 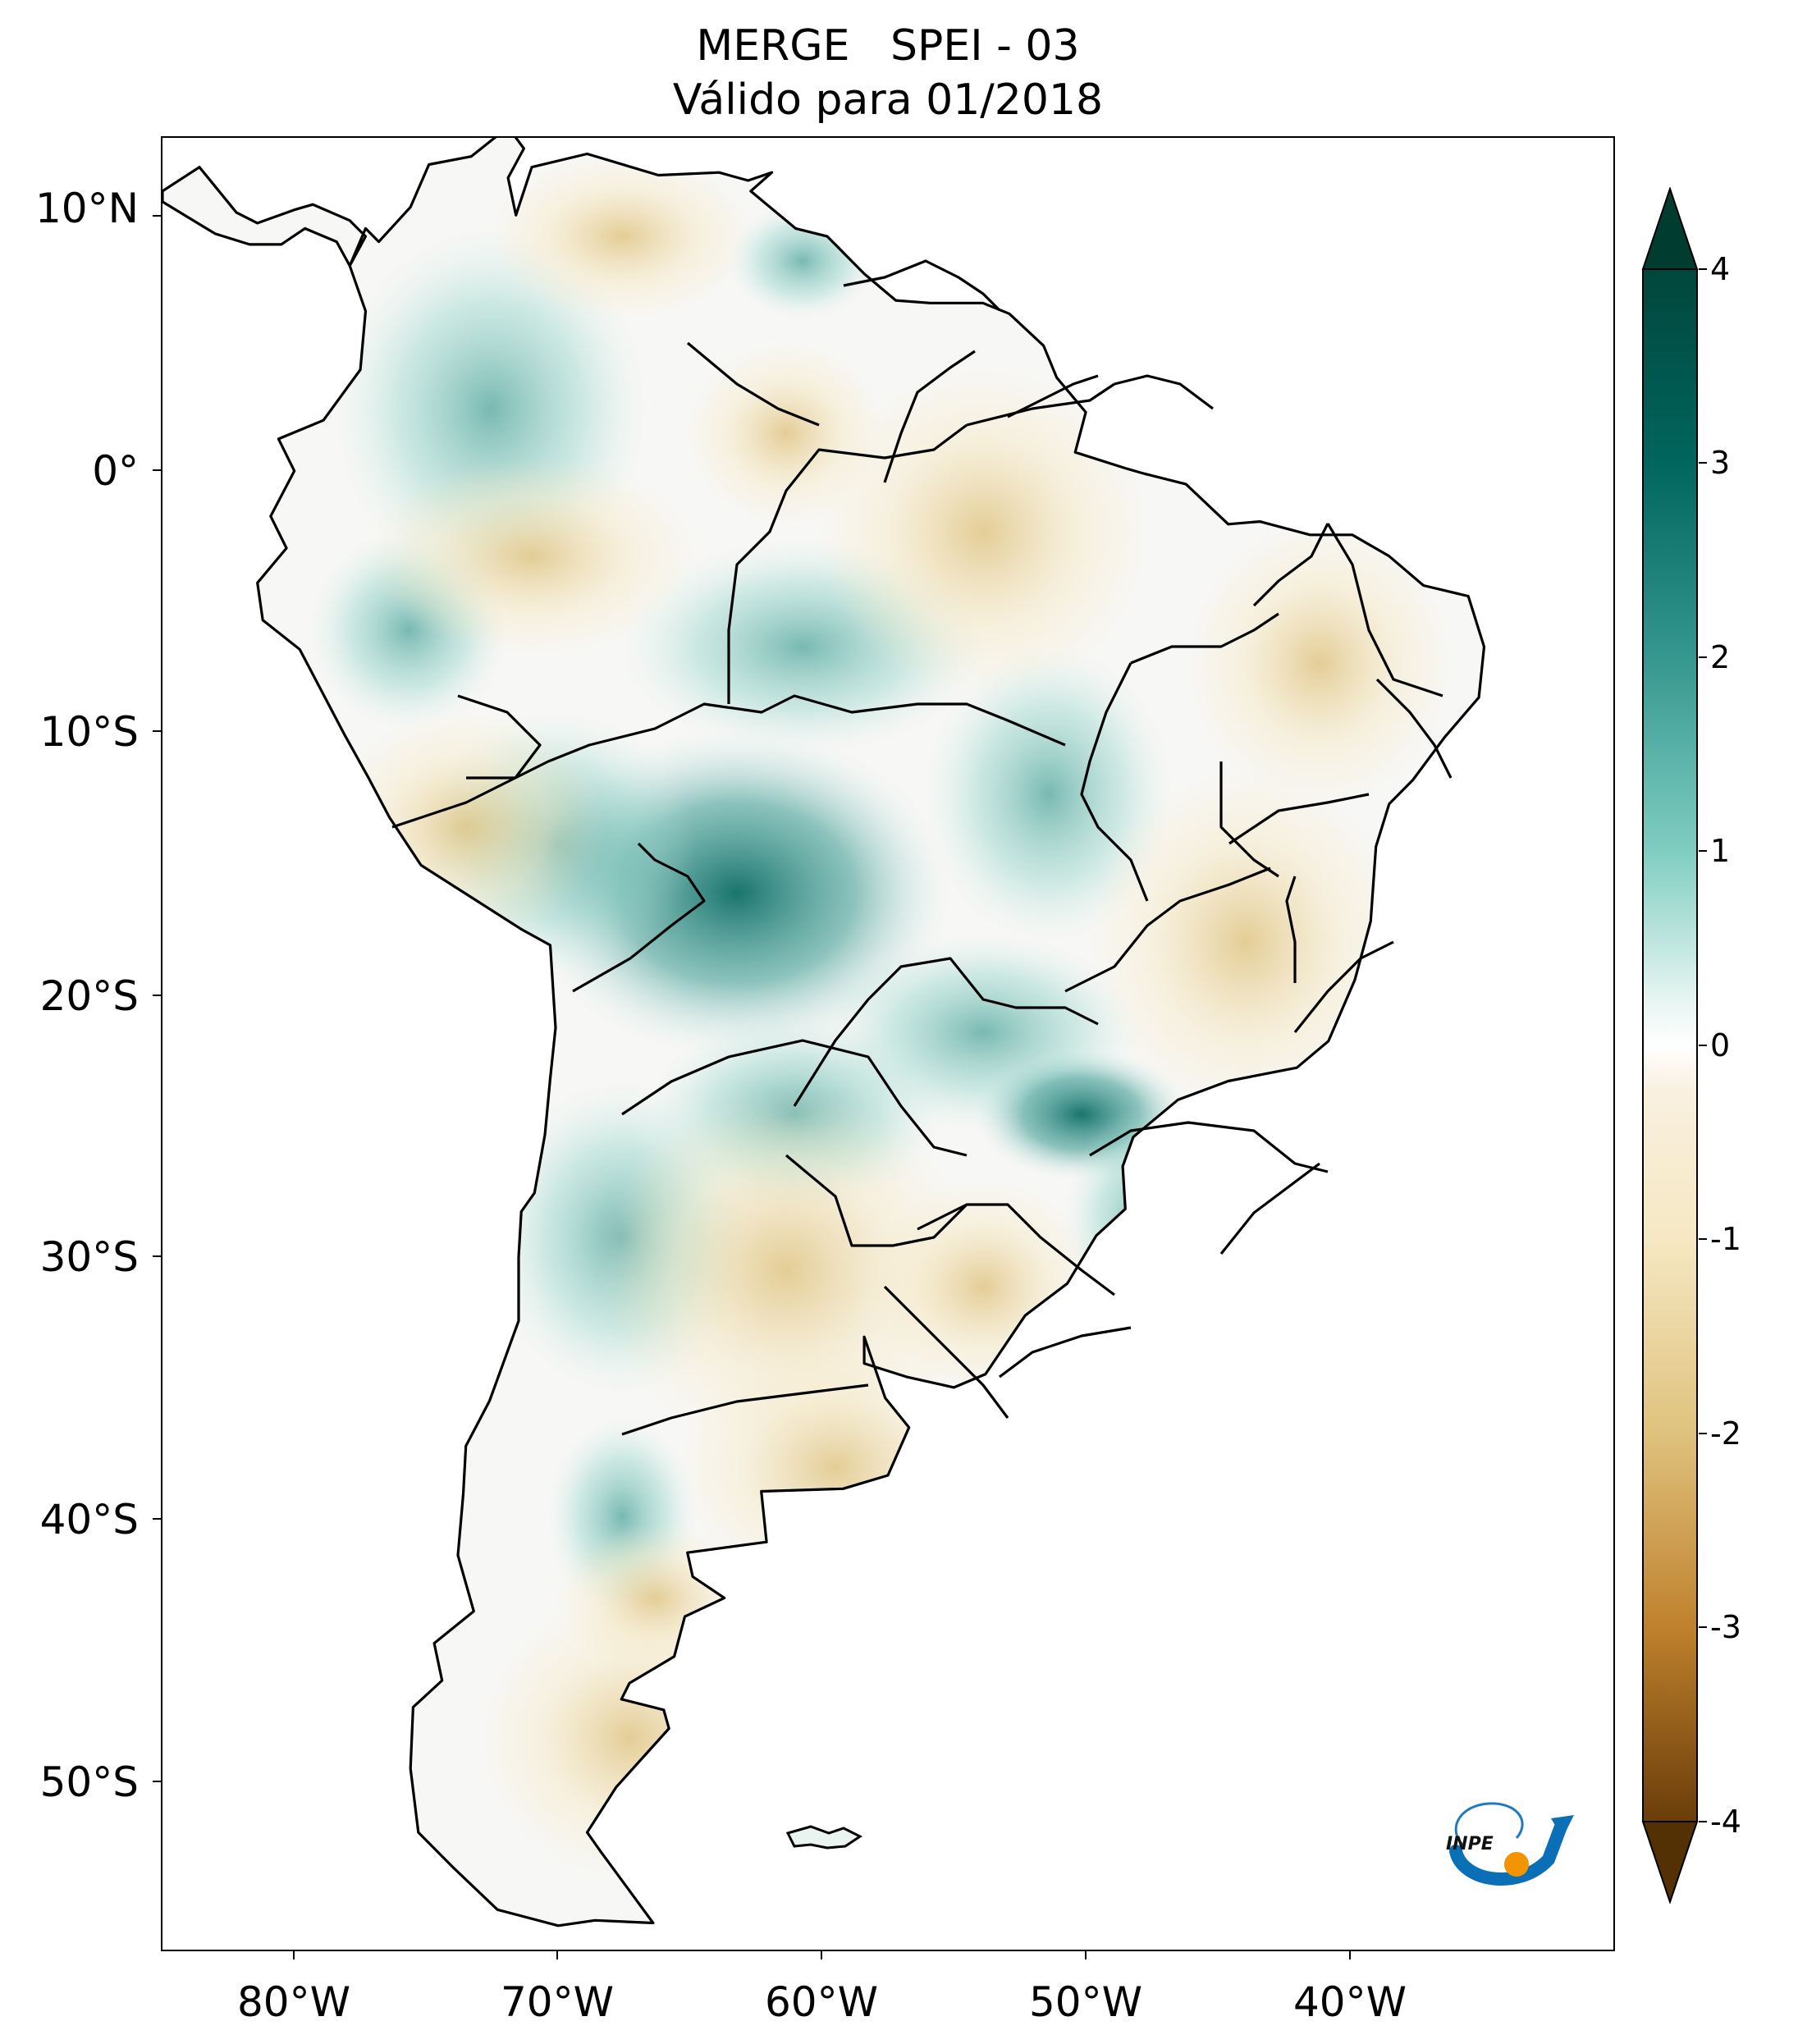 I want to click on x-tick-label: 40°W, so click(x=1349, y=2002).